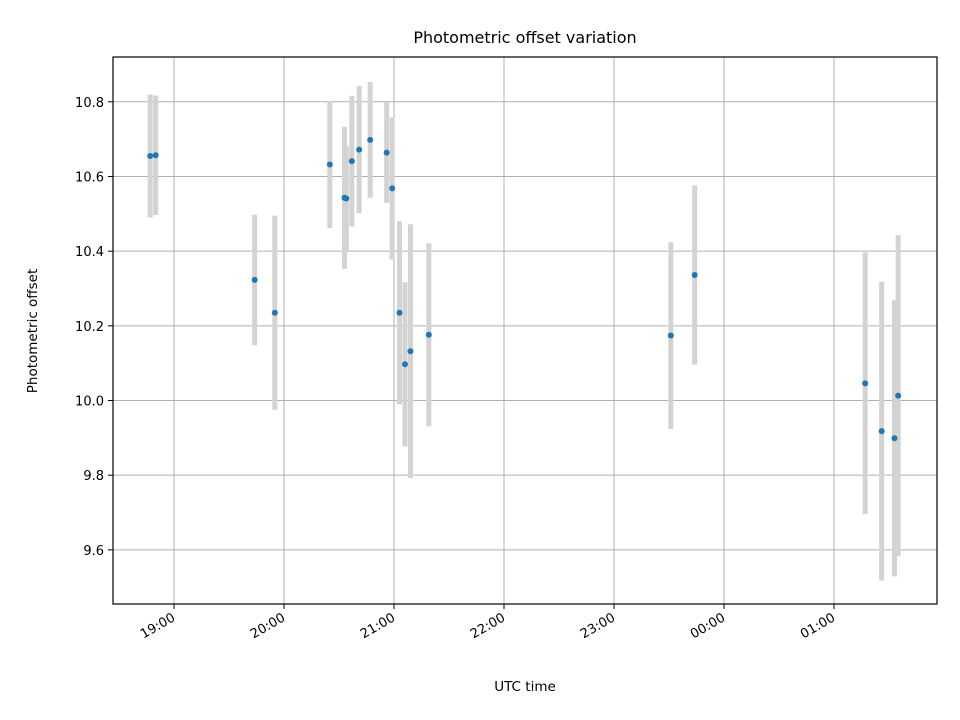 The width and height of the screenshot is (960, 720). Describe the element at coordinates (89, 327) in the screenshot. I see `y-tick-label: 10.2` at that location.